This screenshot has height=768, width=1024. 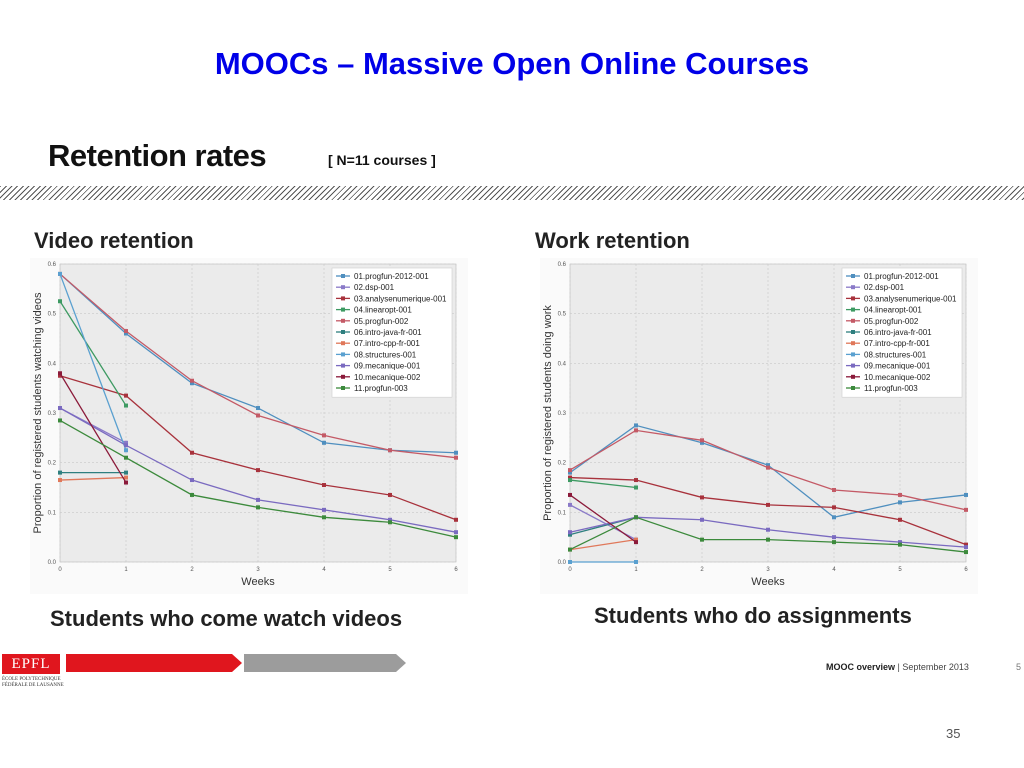 What do you see at coordinates (324, 570) in the screenshot?
I see `x-tick-label: 4` at bounding box center [324, 570].